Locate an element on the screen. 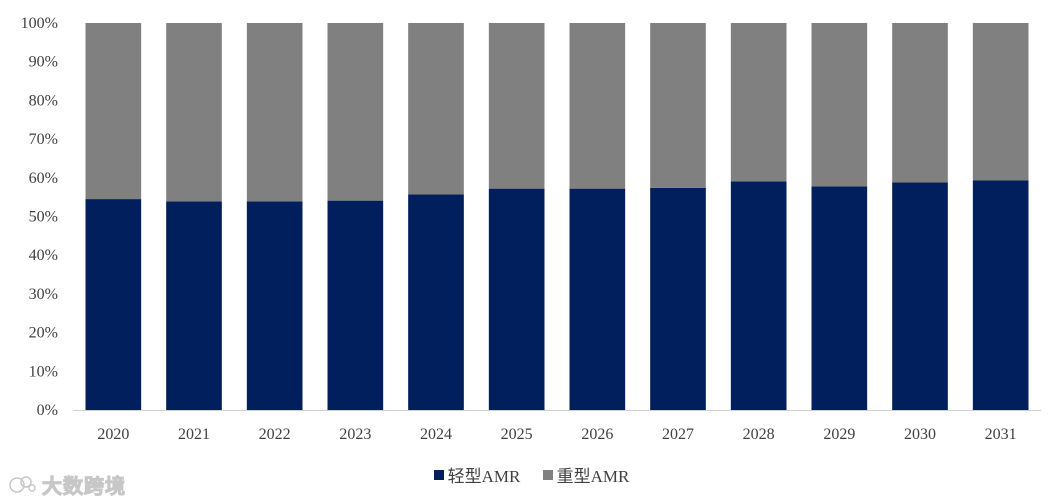 Image resolution: width=1063 pixels, height=502 pixels. bar-light-amr-2030 is located at coordinates (920, 296).